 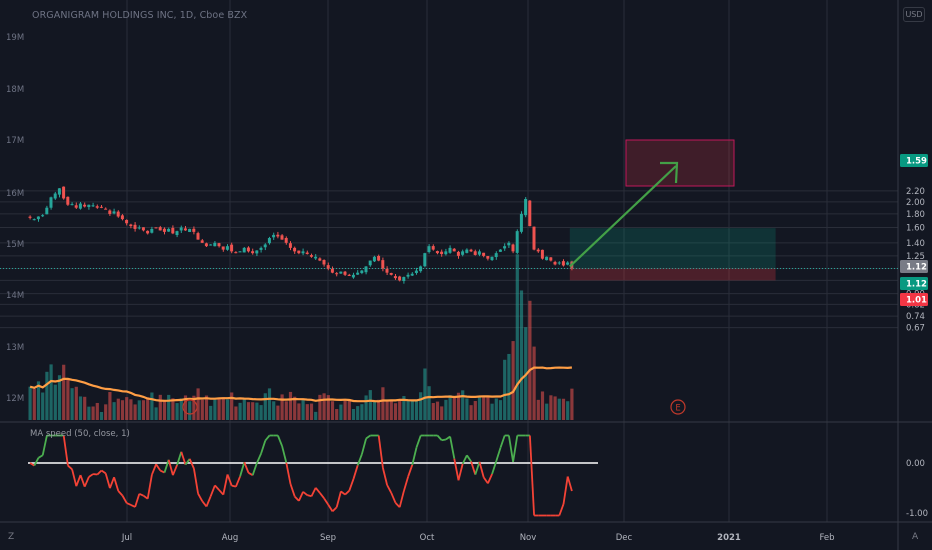 What do you see at coordinates (914, 14) in the screenshot?
I see `currency-button: USD` at bounding box center [914, 14].